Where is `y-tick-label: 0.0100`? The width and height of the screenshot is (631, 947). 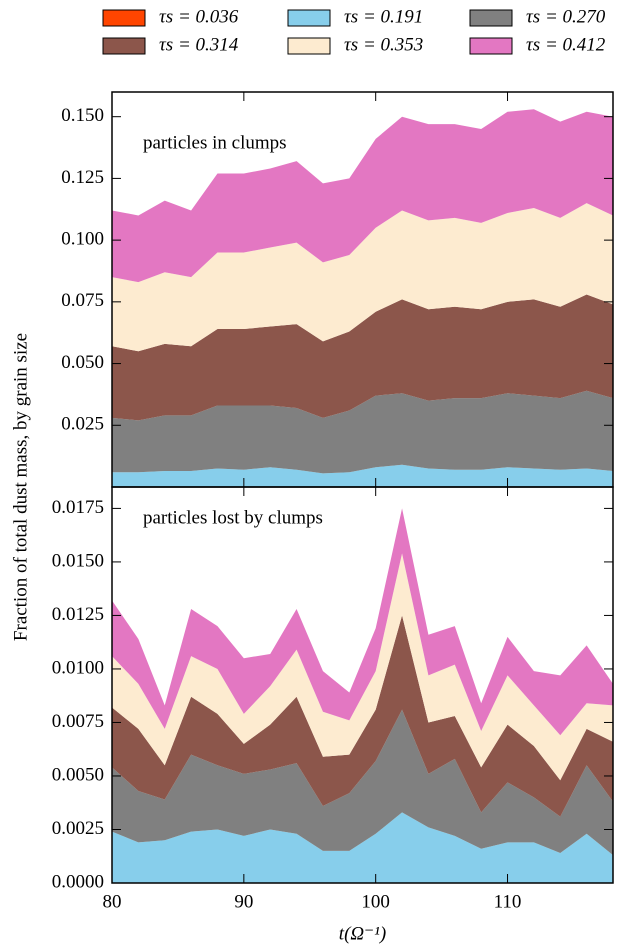 y-tick-label: 0.0100 is located at coordinates (78, 667).